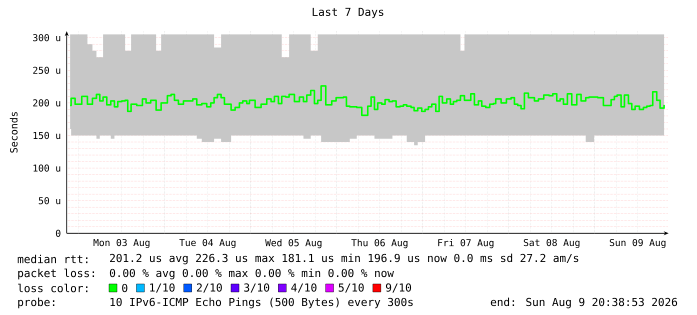 This screenshot has height=315, width=697. What do you see at coordinates (36, 303) in the screenshot?
I see `text: probe:` at bounding box center [36, 303].